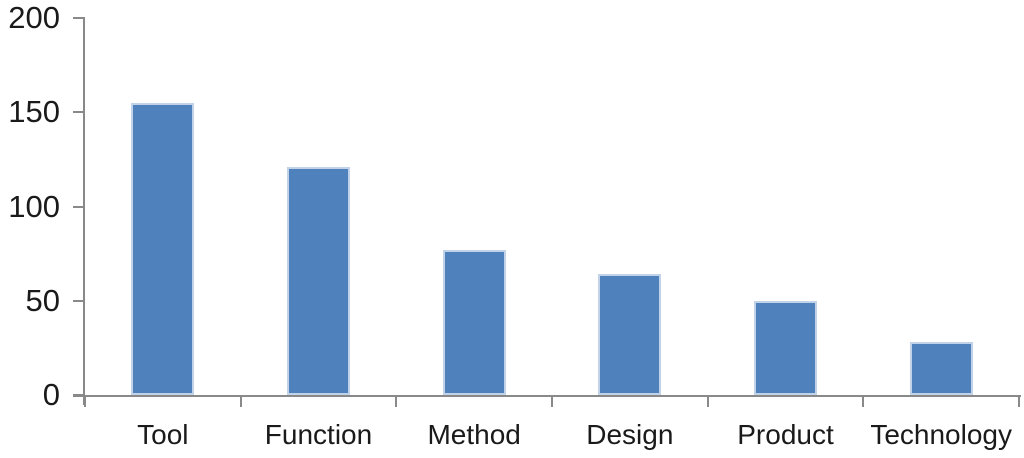  What do you see at coordinates (941, 368) in the screenshot?
I see `bar-technology` at bounding box center [941, 368].